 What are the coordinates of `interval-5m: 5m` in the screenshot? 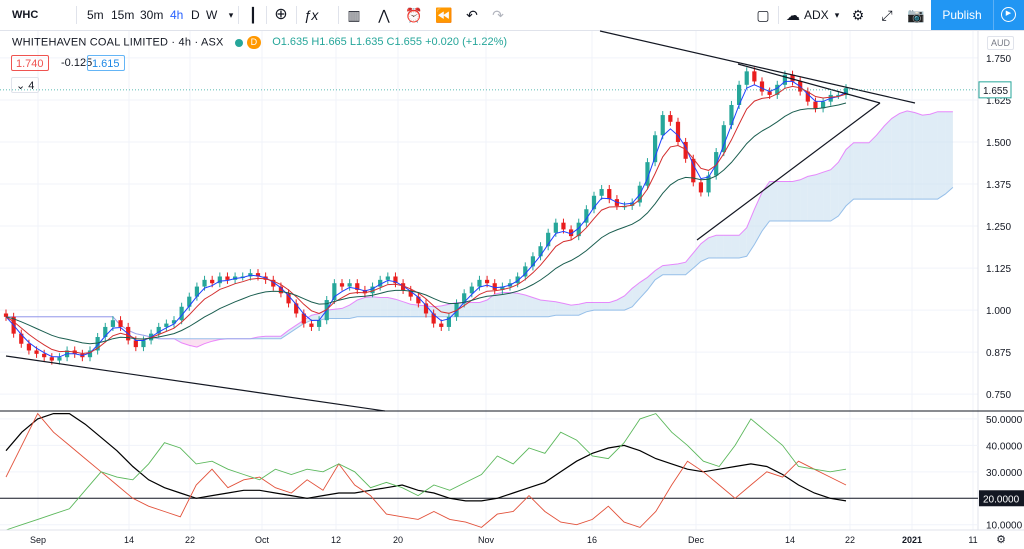 It's located at (95, 15).